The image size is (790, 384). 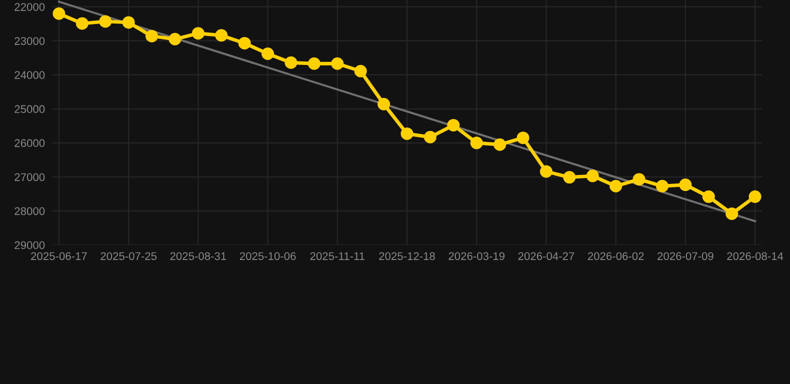 I want to click on y-tick-label: 28000, so click(x=29, y=211).